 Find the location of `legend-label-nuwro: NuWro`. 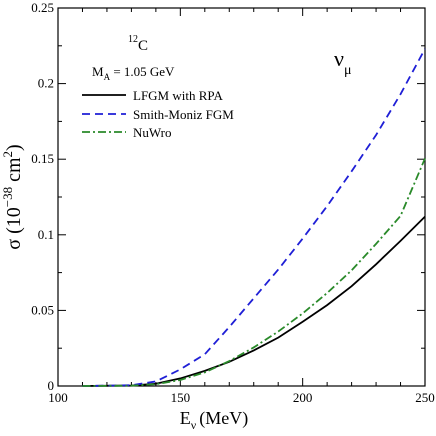

legend-label-nuwro: NuWro is located at coordinates (152, 132).